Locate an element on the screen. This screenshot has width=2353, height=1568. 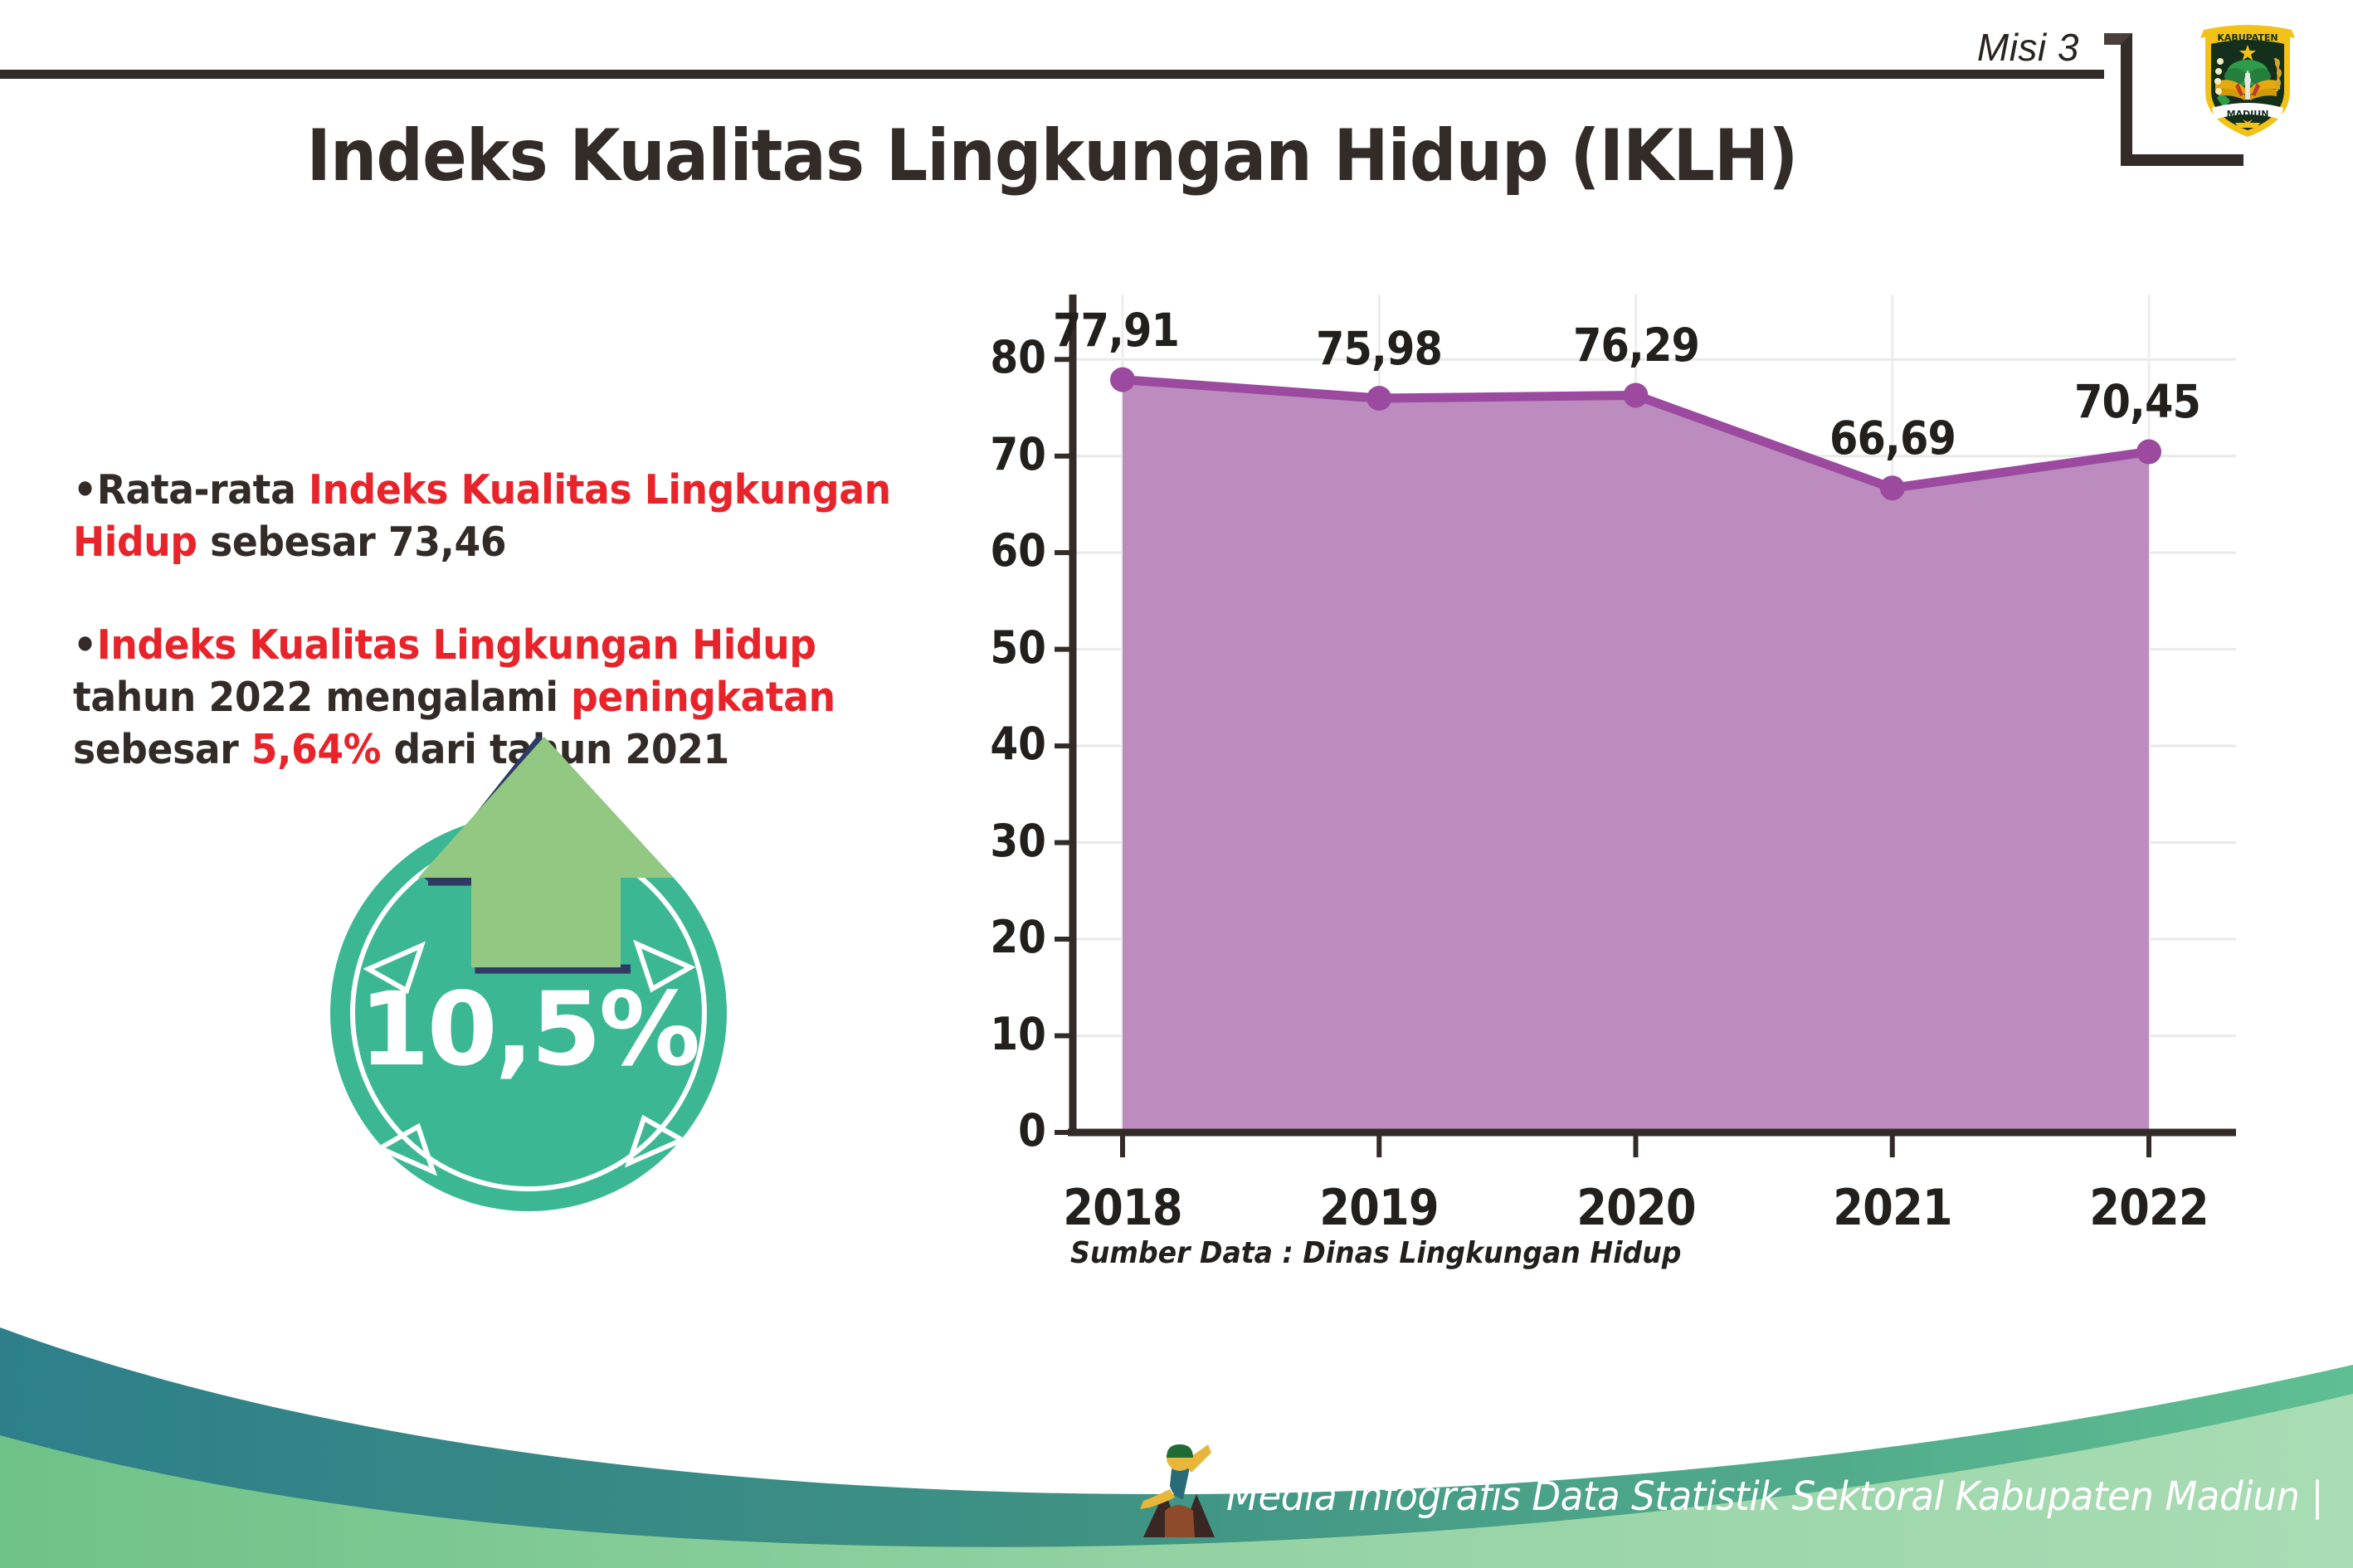
chart-y-tick-label: 30 is located at coordinates (1018, 840).